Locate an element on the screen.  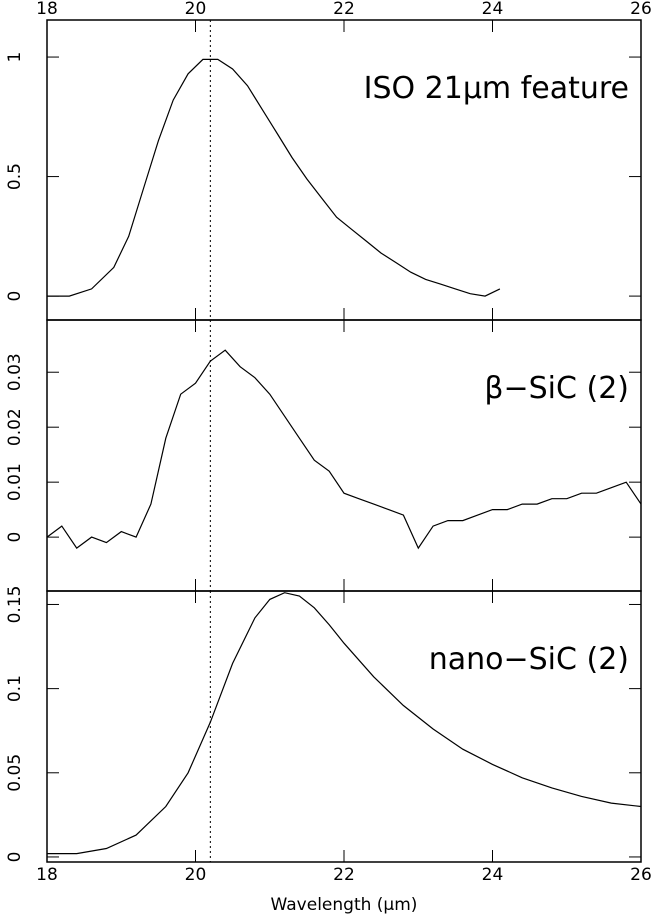
y-tick-label: 0.05 is located at coordinates (15, 773).